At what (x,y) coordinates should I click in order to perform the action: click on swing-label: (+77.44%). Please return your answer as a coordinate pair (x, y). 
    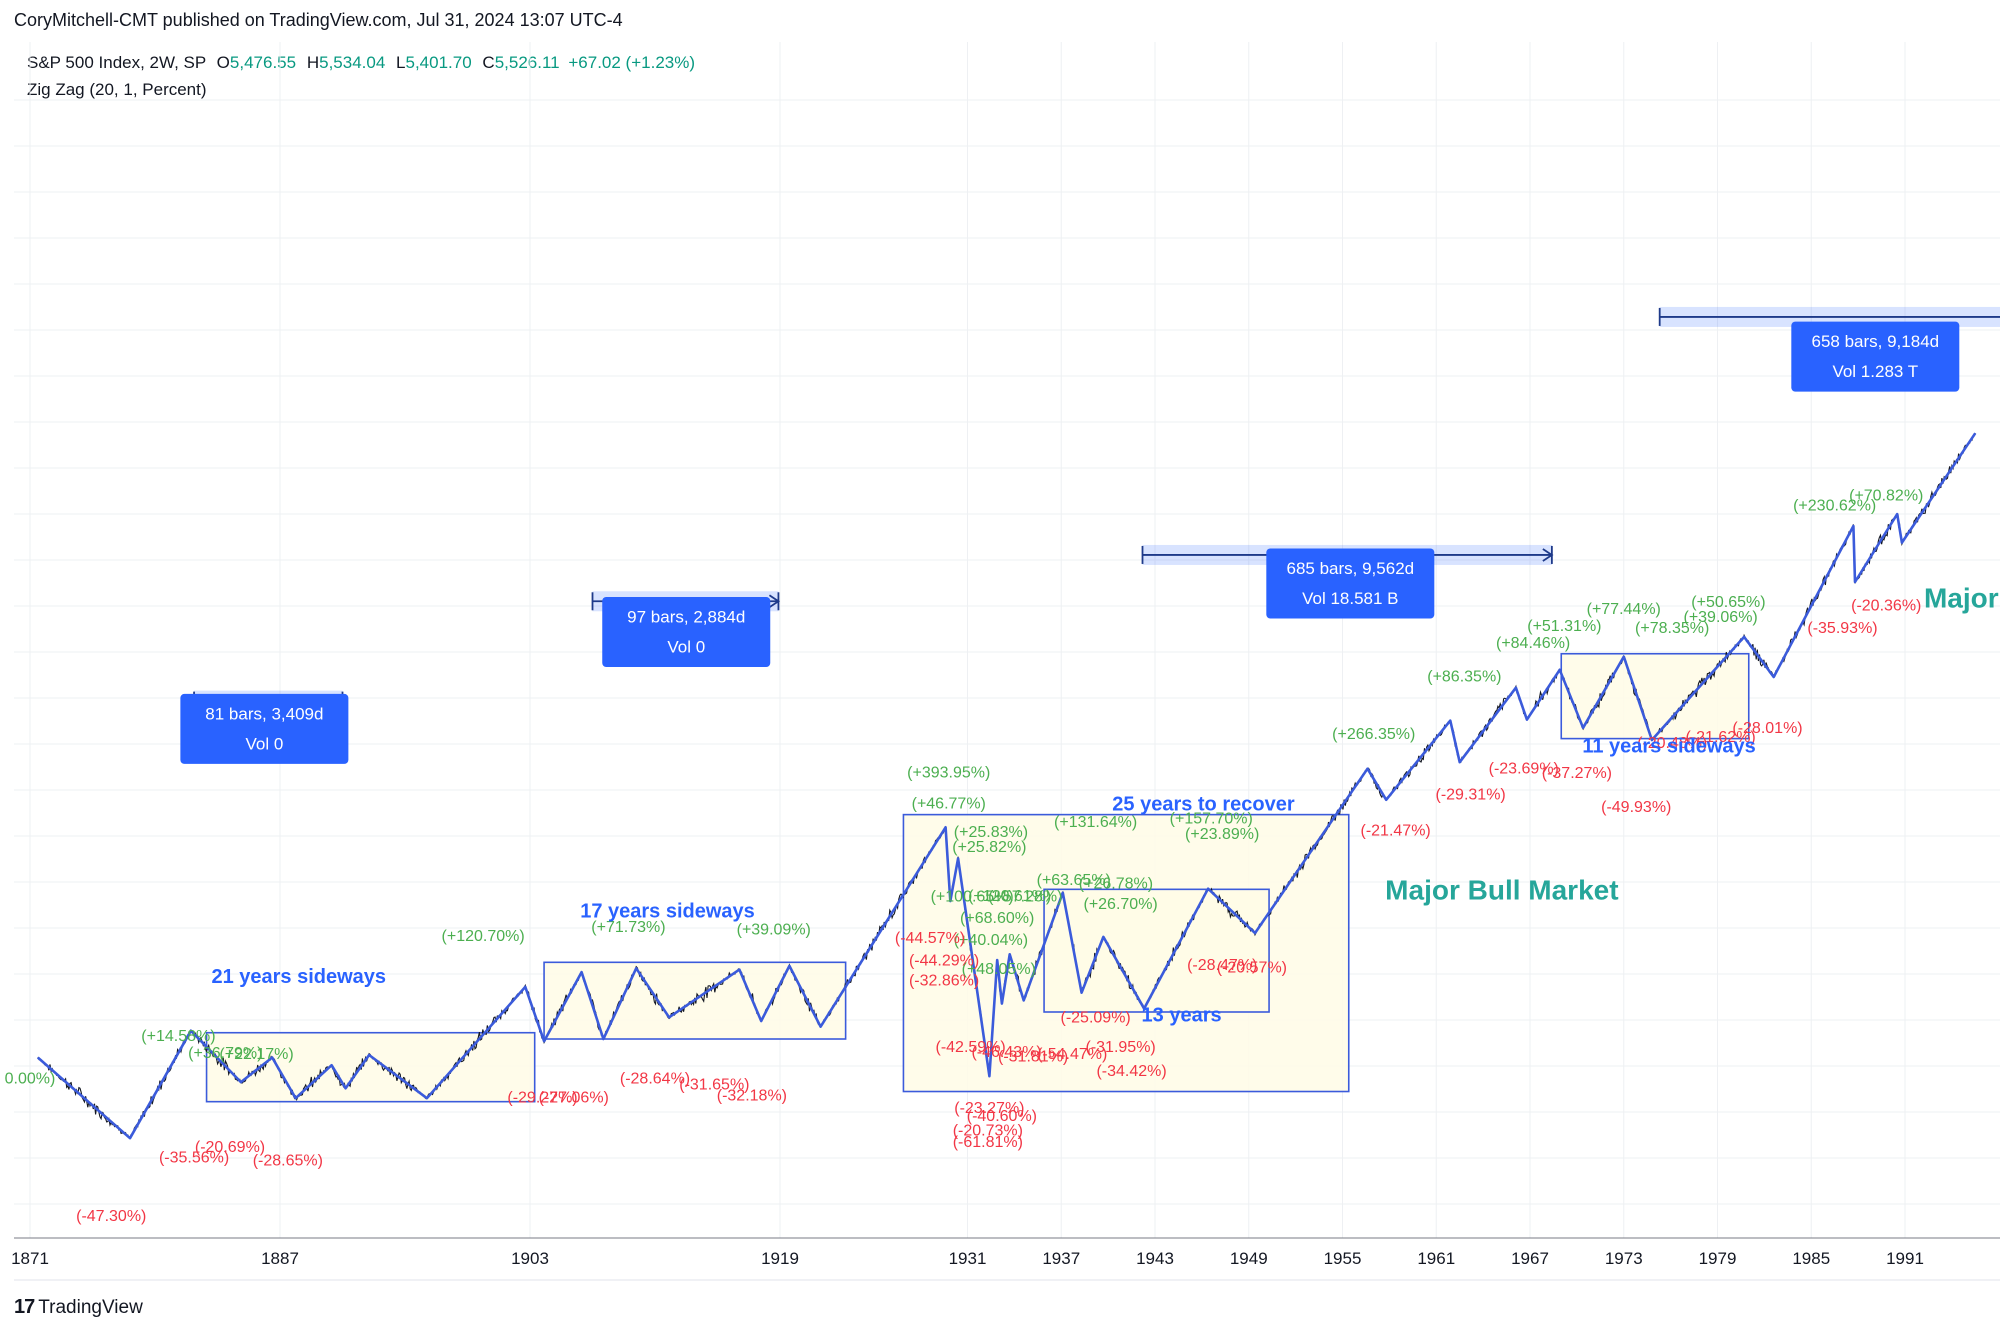
    Looking at the image, I should click on (1624, 609).